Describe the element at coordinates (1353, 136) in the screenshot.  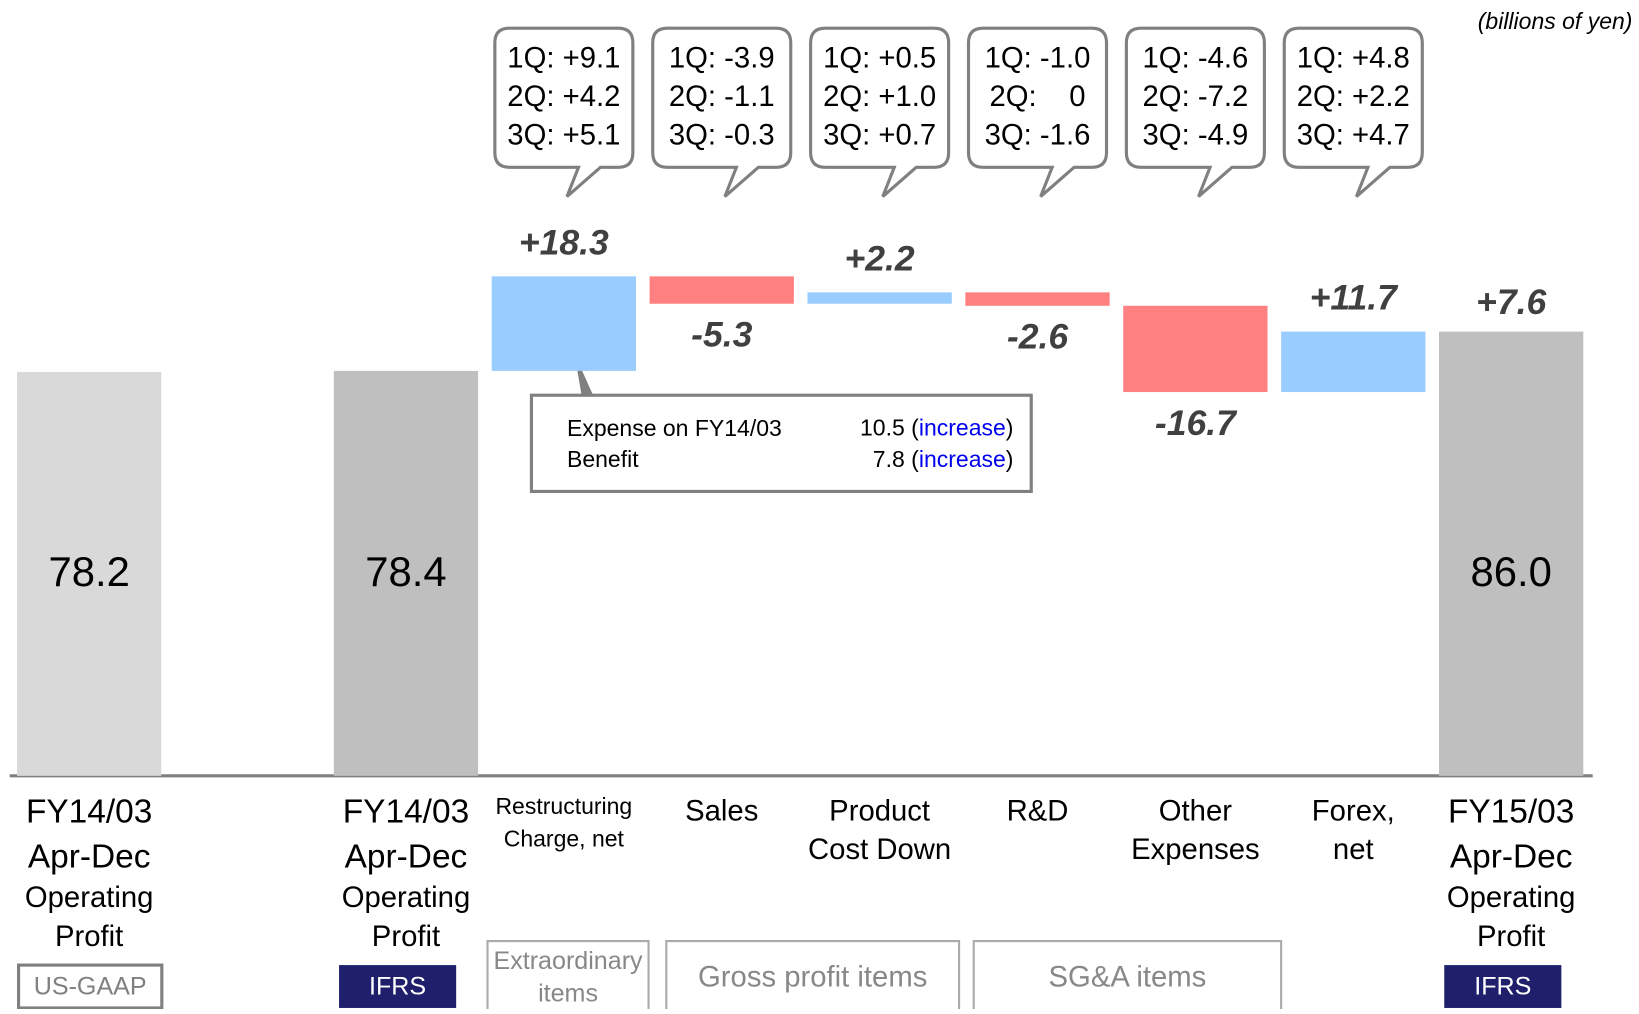
I see `callout-line: 3Q: +4.7` at that location.